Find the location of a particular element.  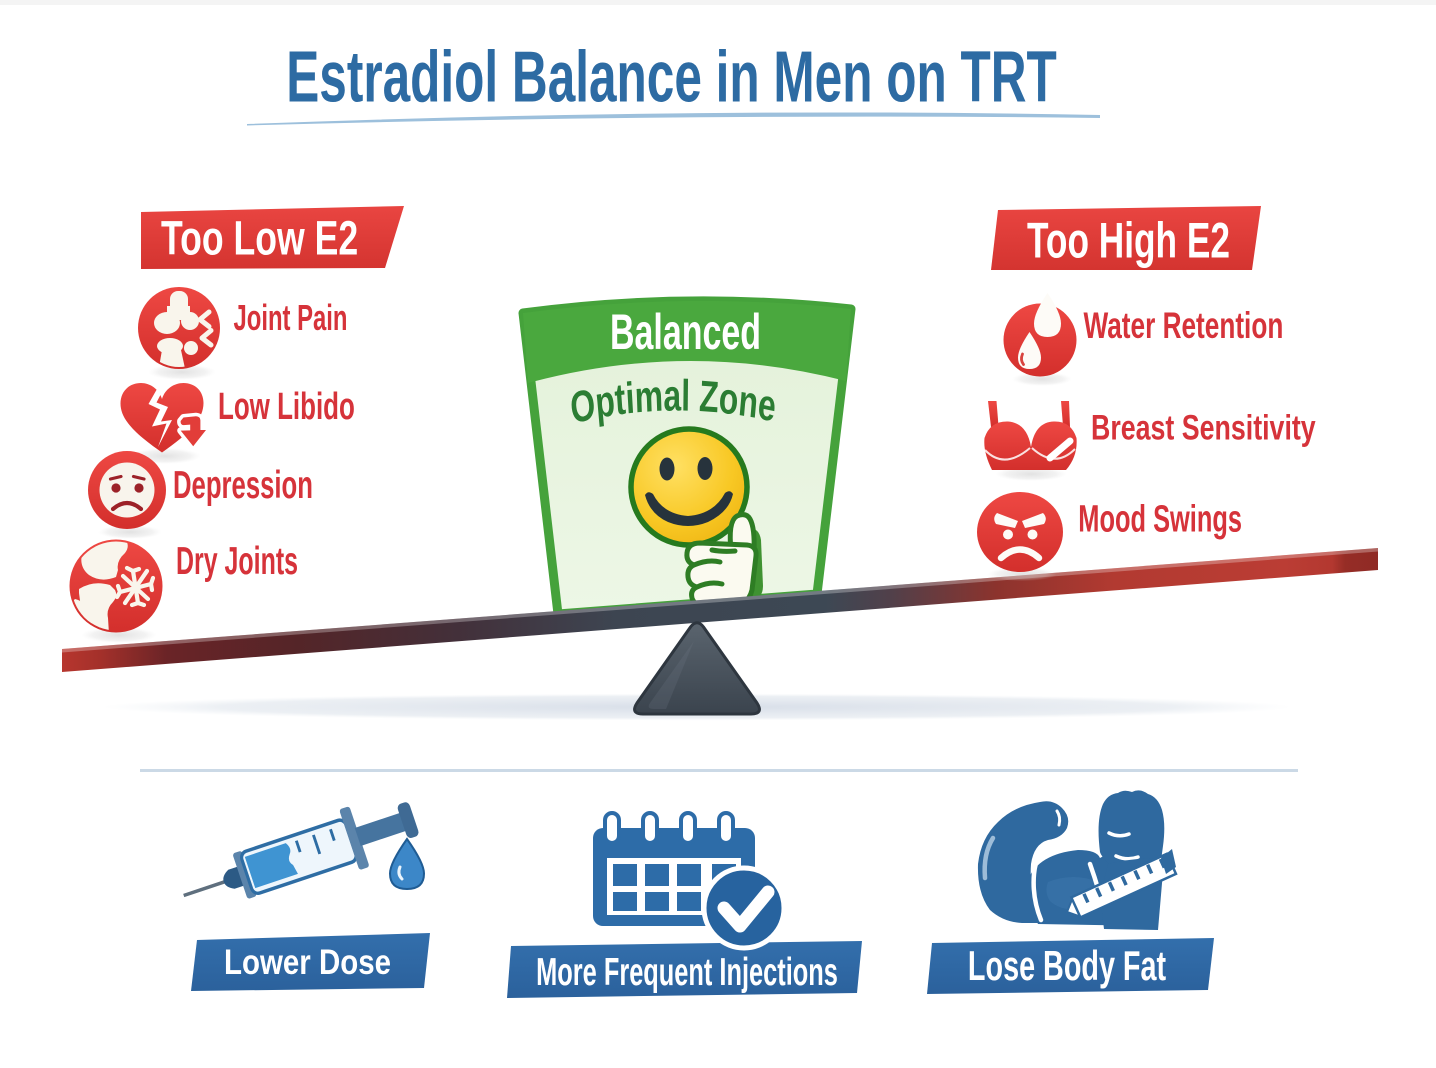

svg-text: Mood Swings is located at coordinates (1160, 519).